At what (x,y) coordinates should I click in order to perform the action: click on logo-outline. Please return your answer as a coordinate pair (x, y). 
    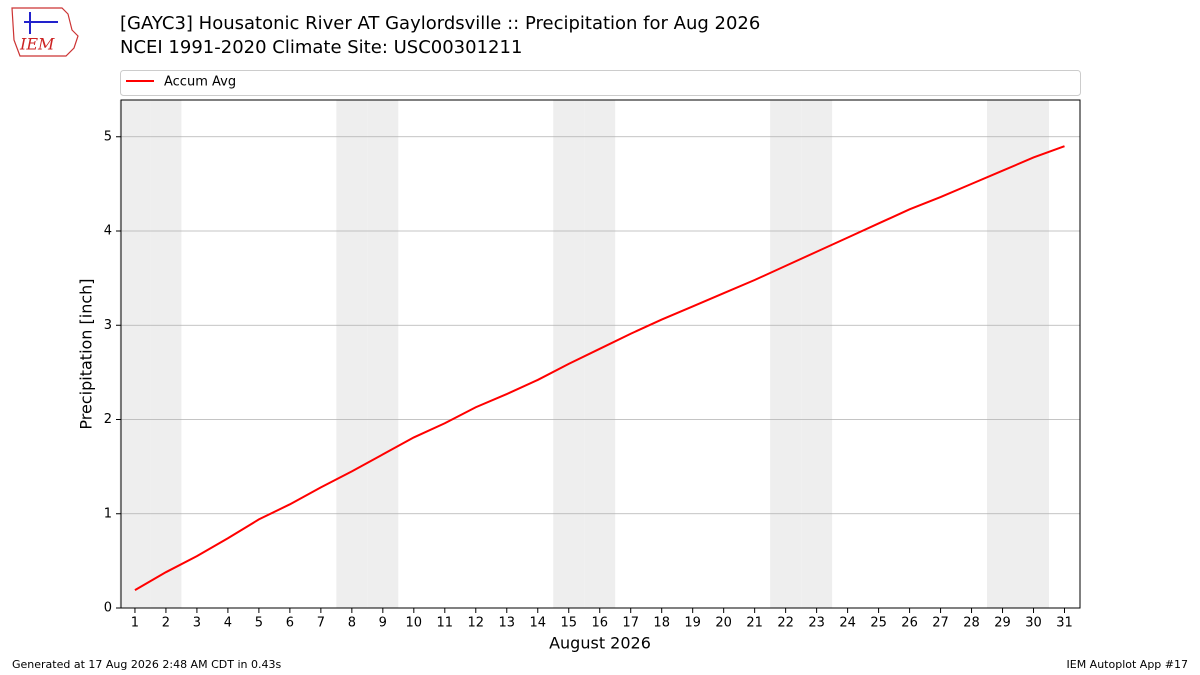
    Looking at the image, I should click on (45, 32).